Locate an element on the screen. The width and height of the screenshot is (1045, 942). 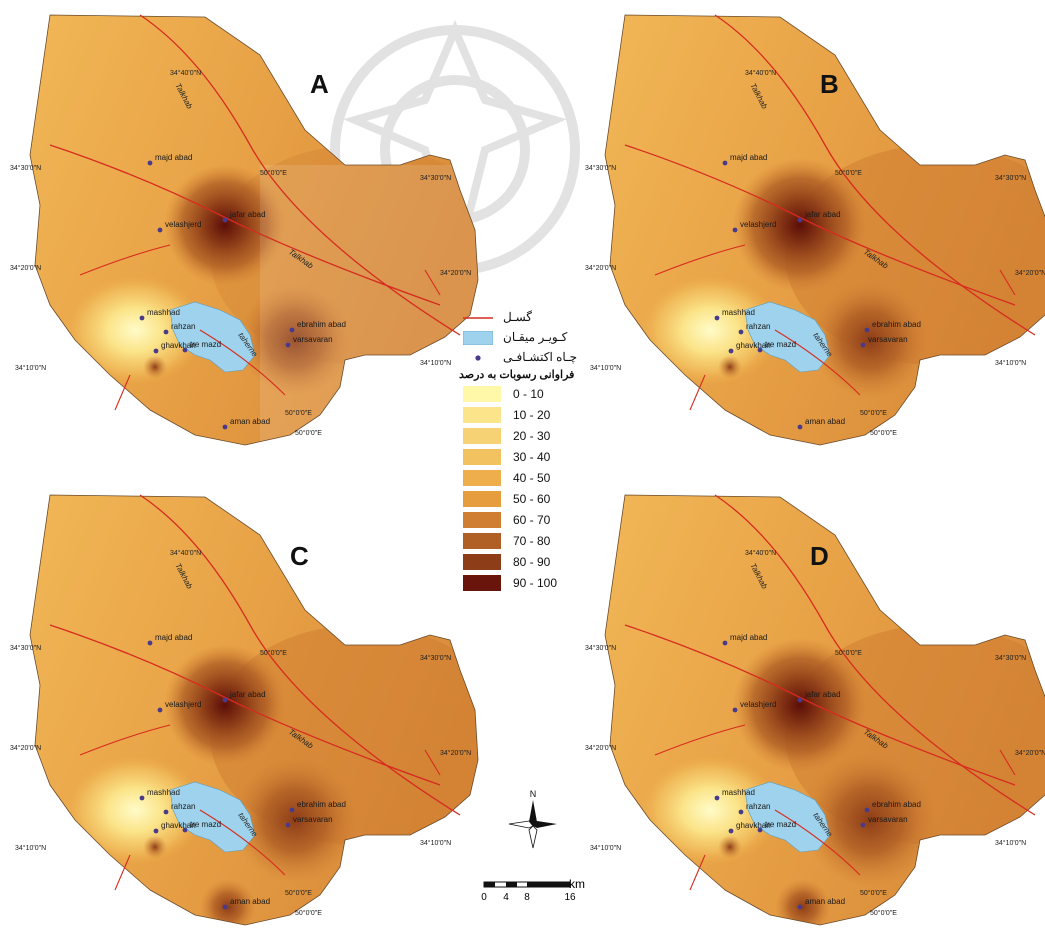
legend-class-row: 40 - 50 is located at coordinates (542, 480).